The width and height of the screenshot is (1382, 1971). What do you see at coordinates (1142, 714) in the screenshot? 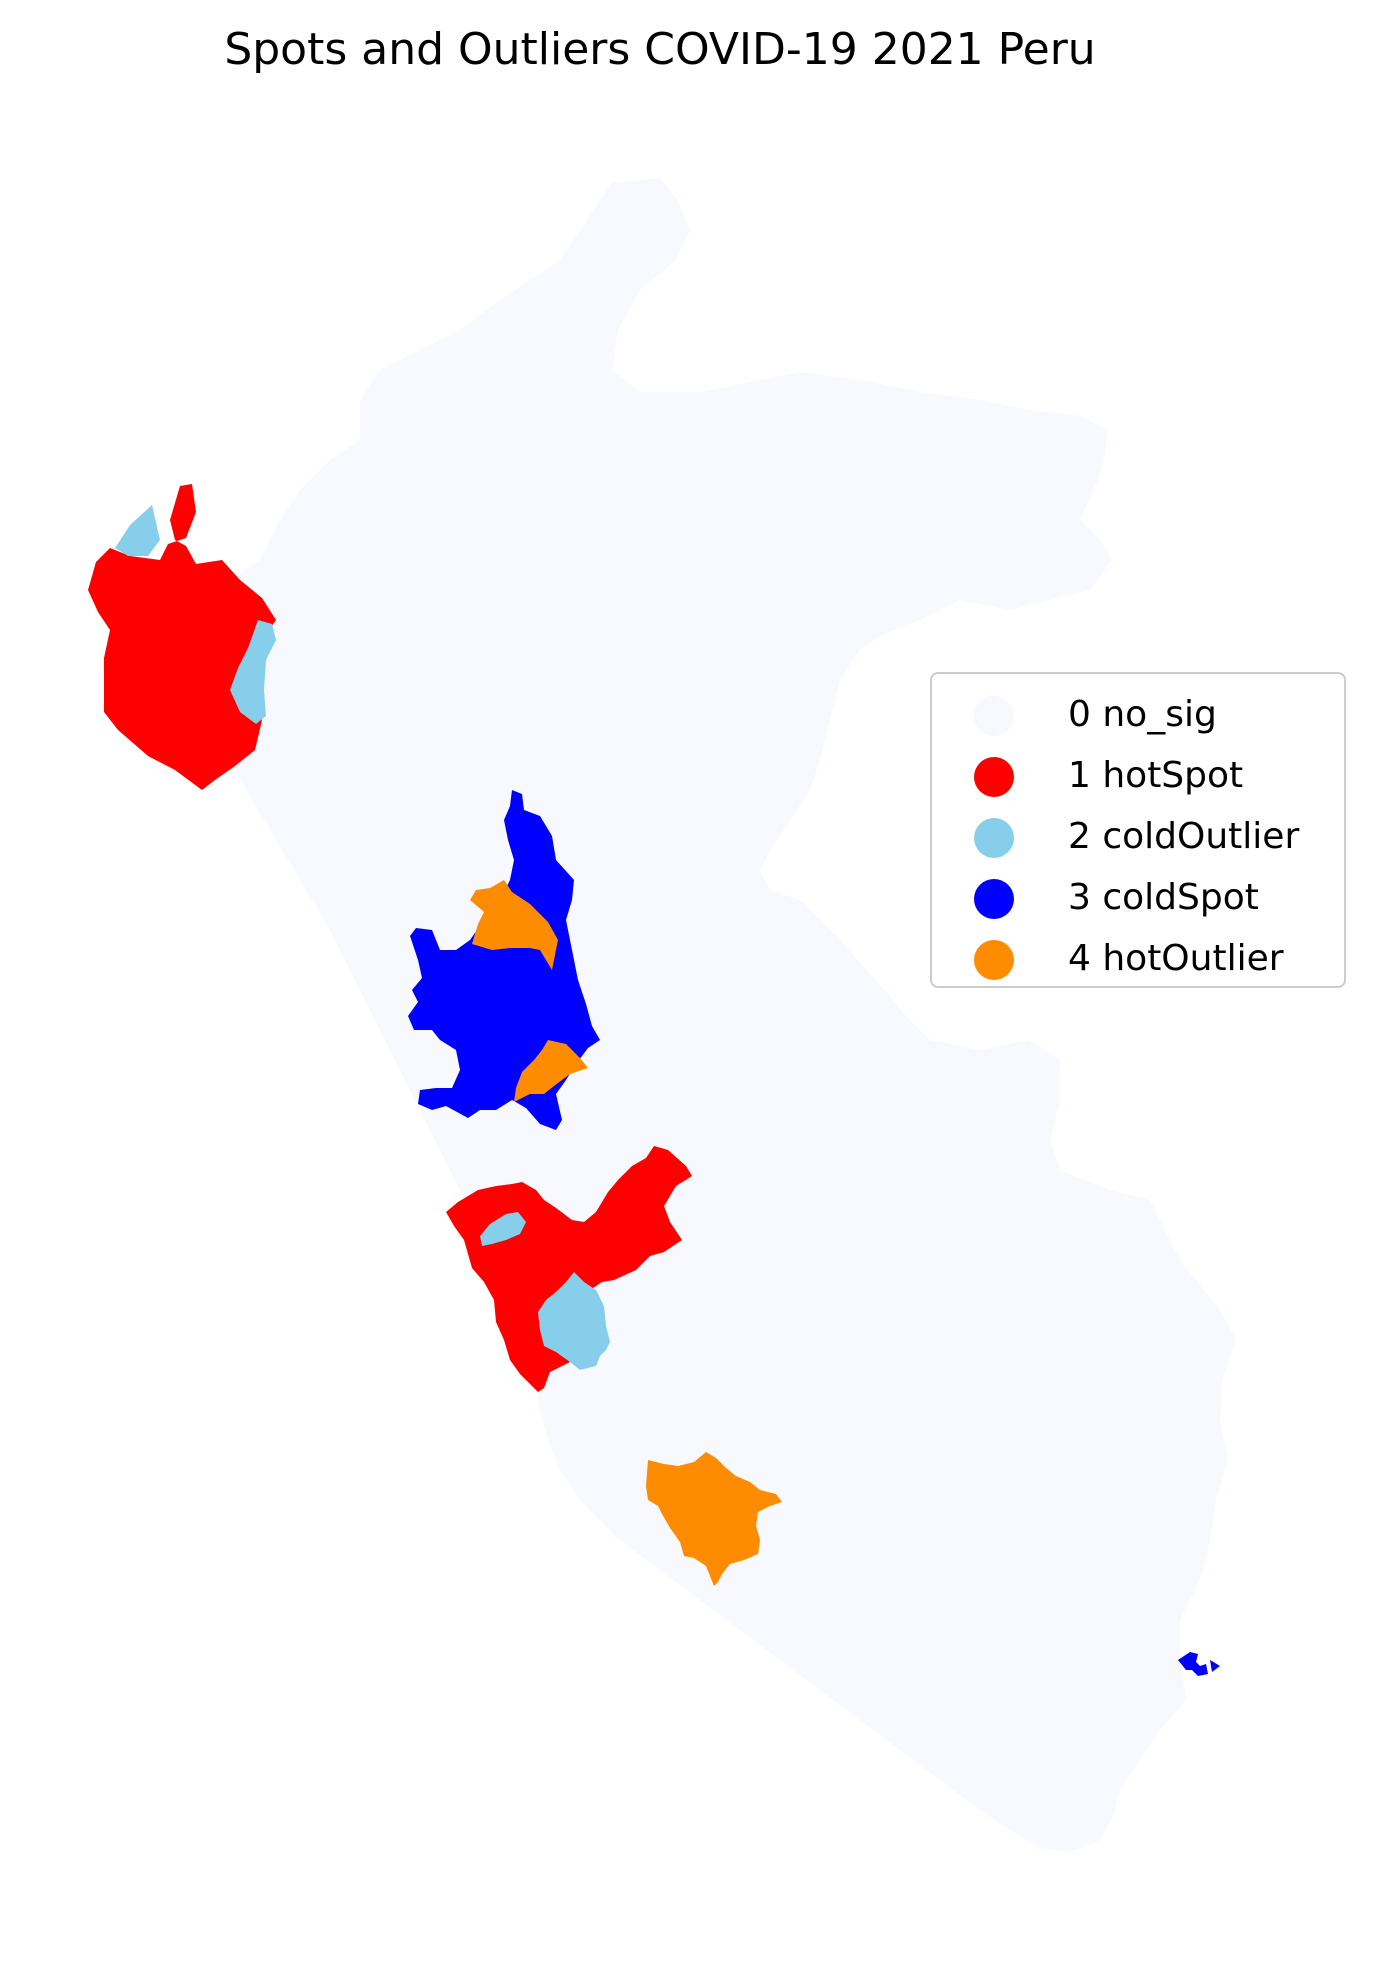
I see `legend-label: 0 no_sig` at bounding box center [1142, 714].